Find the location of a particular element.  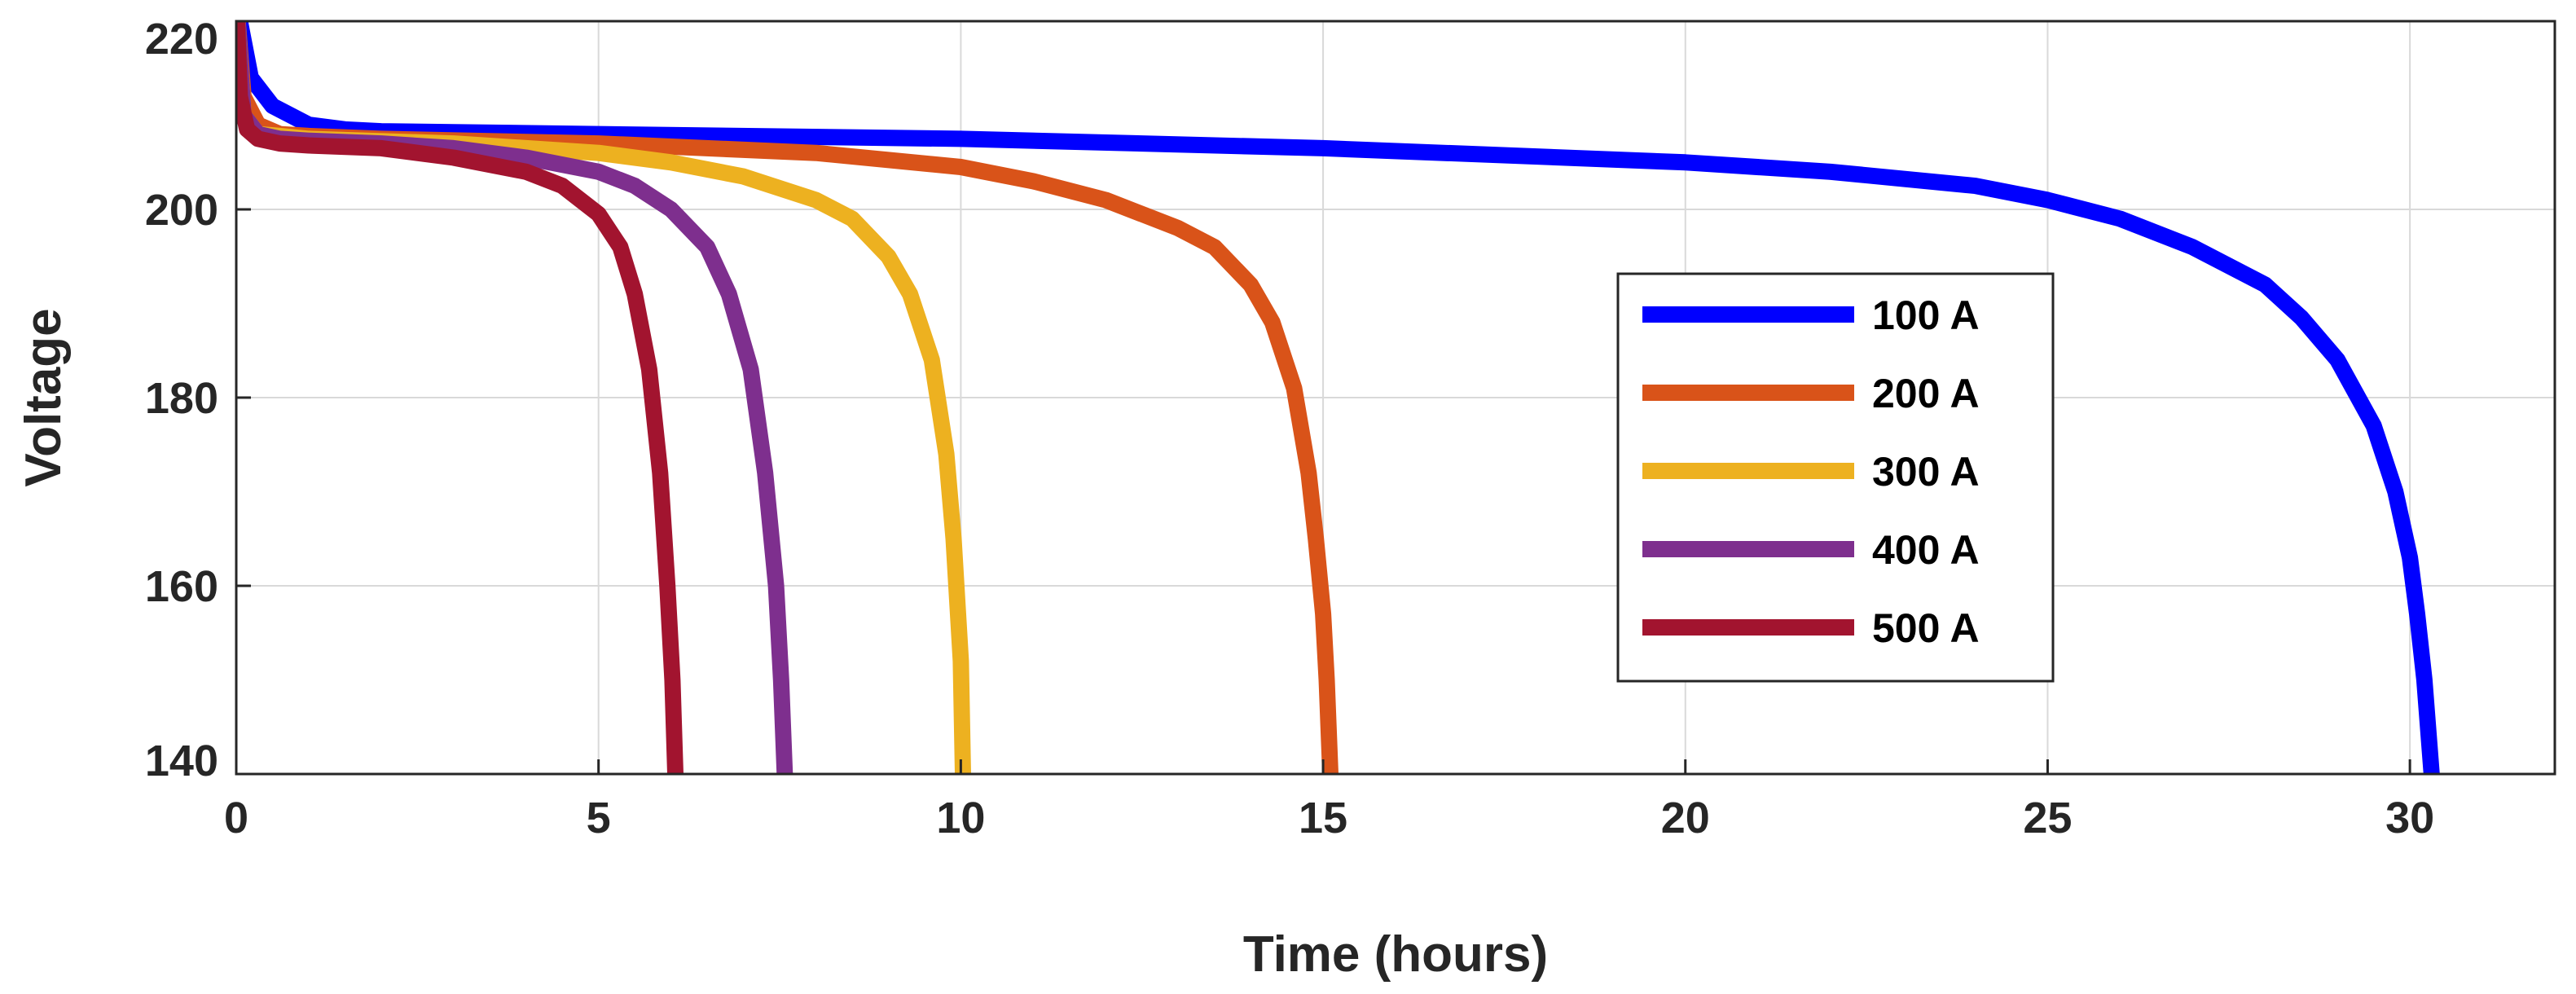

y-tick-label: 140 is located at coordinates (181, 761).